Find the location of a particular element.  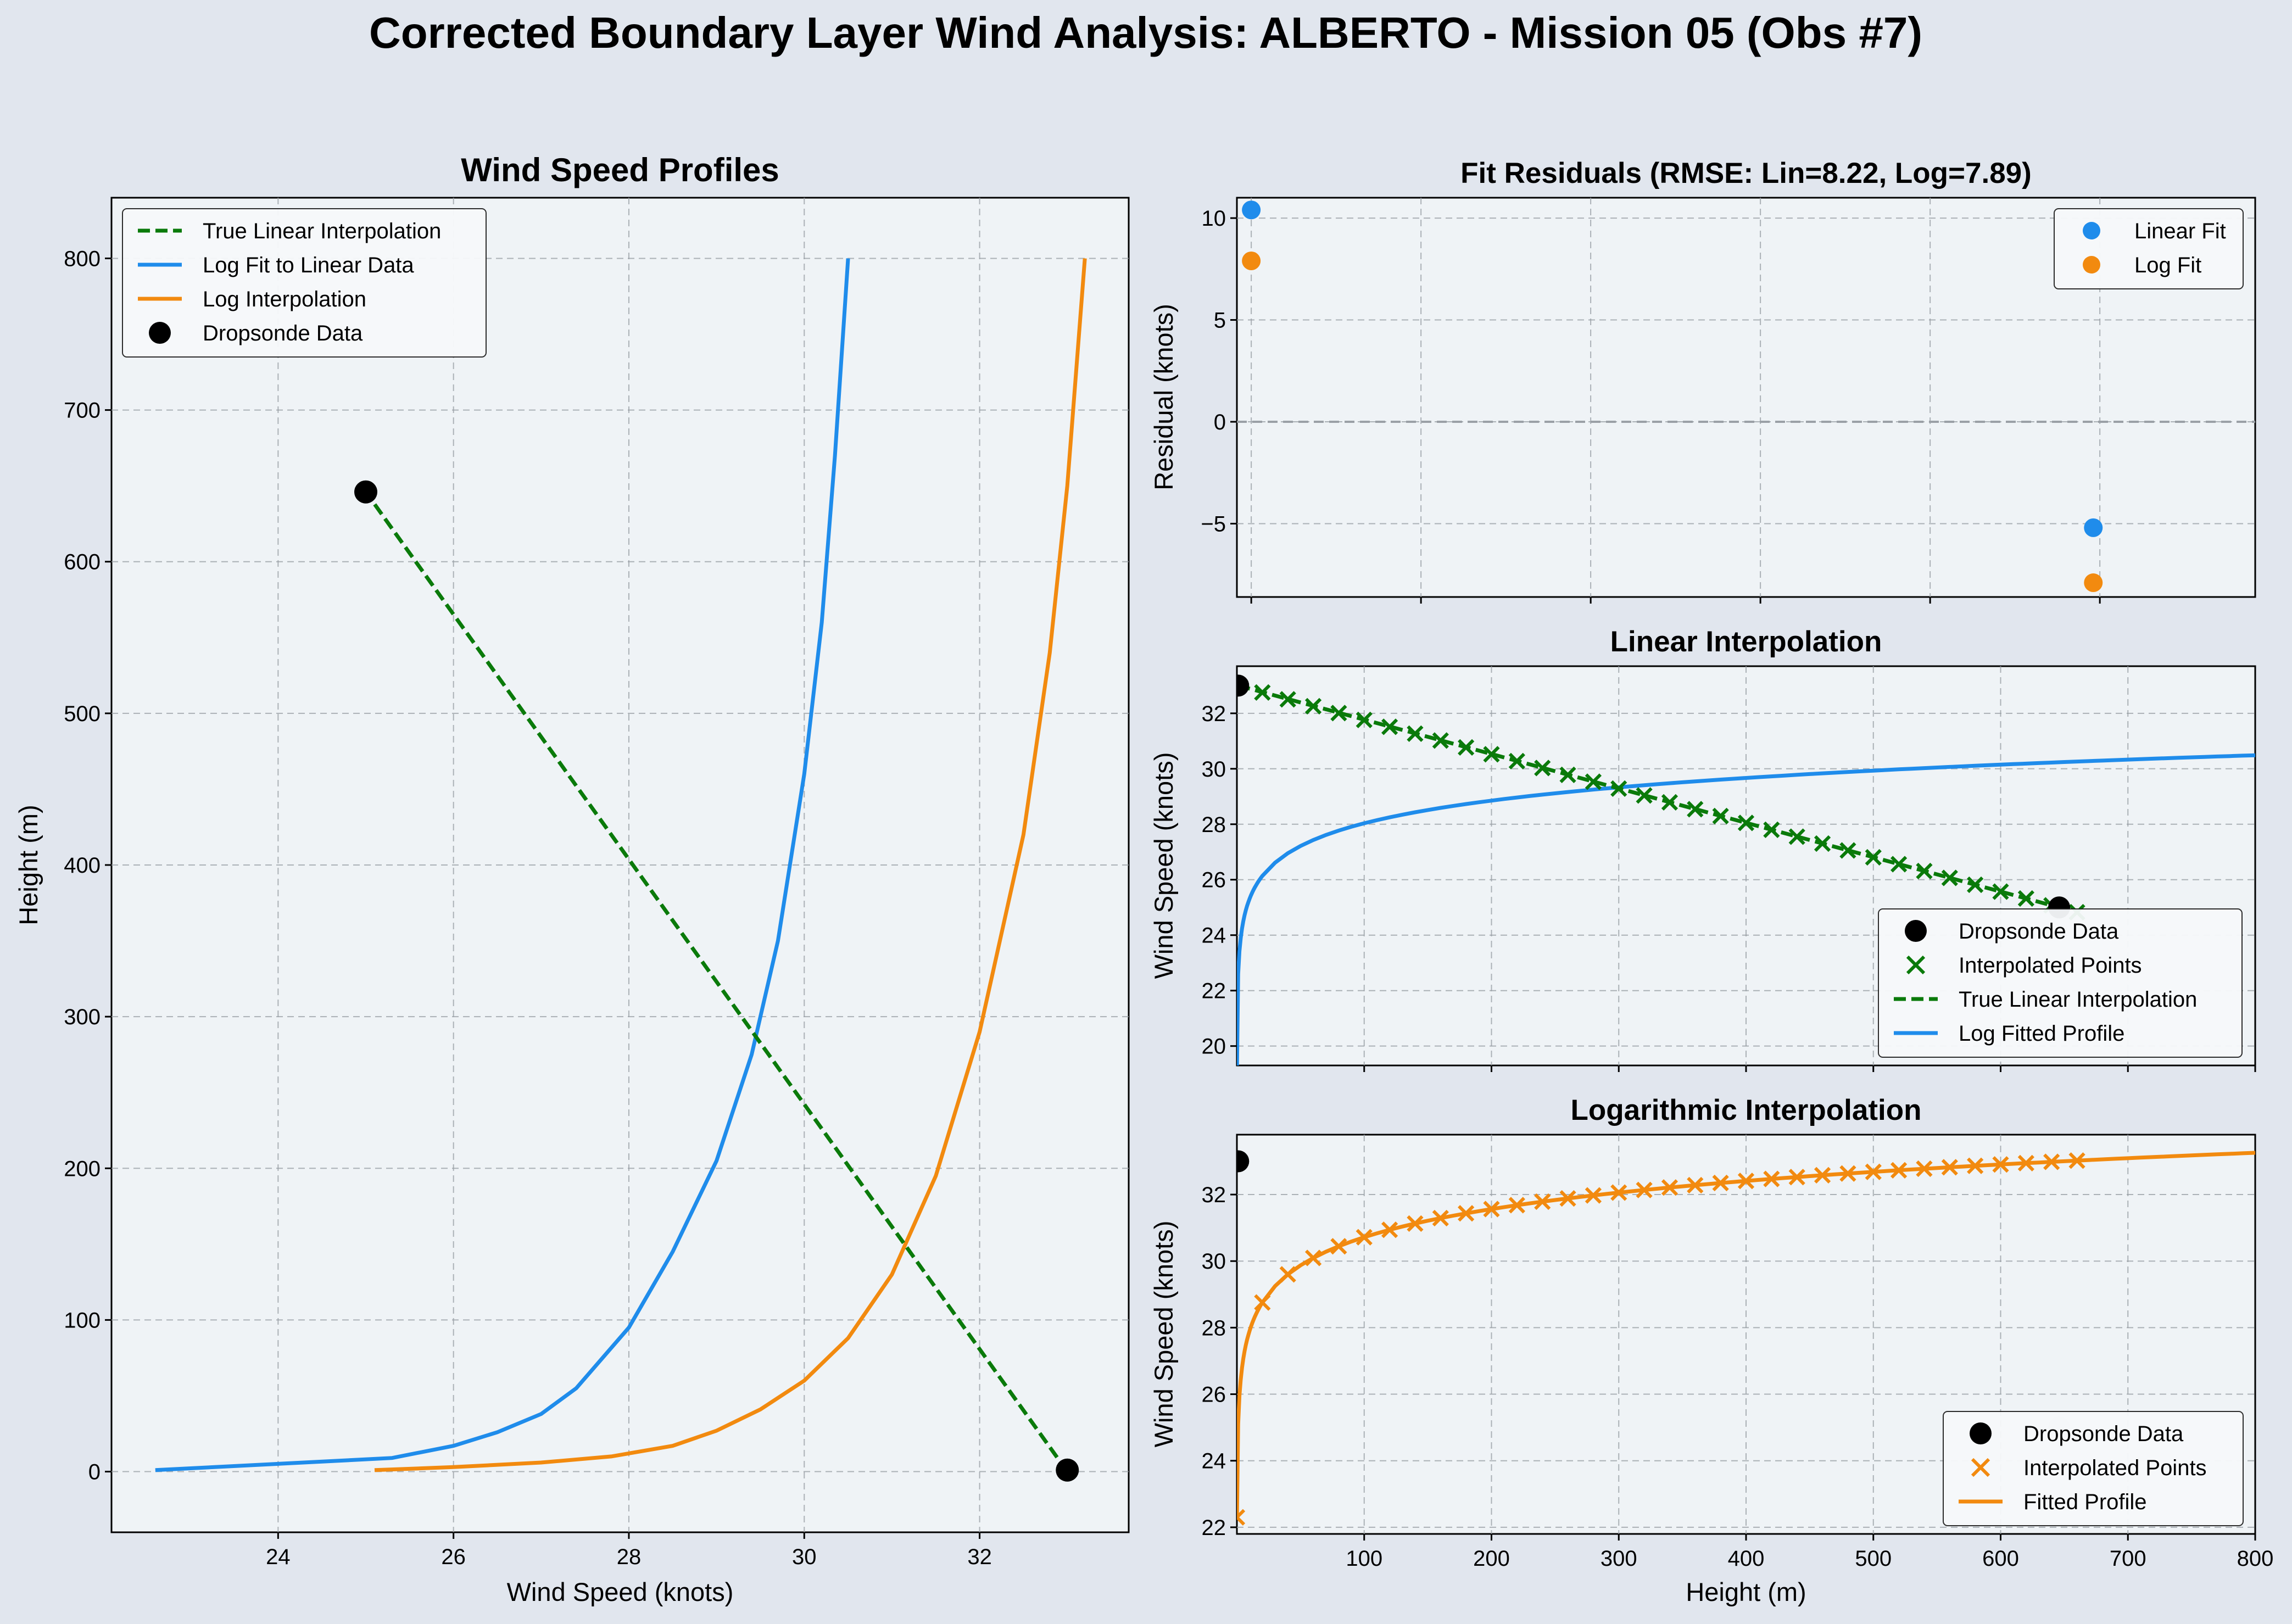

y-tick-label: 30 is located at coordinates (1214, 769).